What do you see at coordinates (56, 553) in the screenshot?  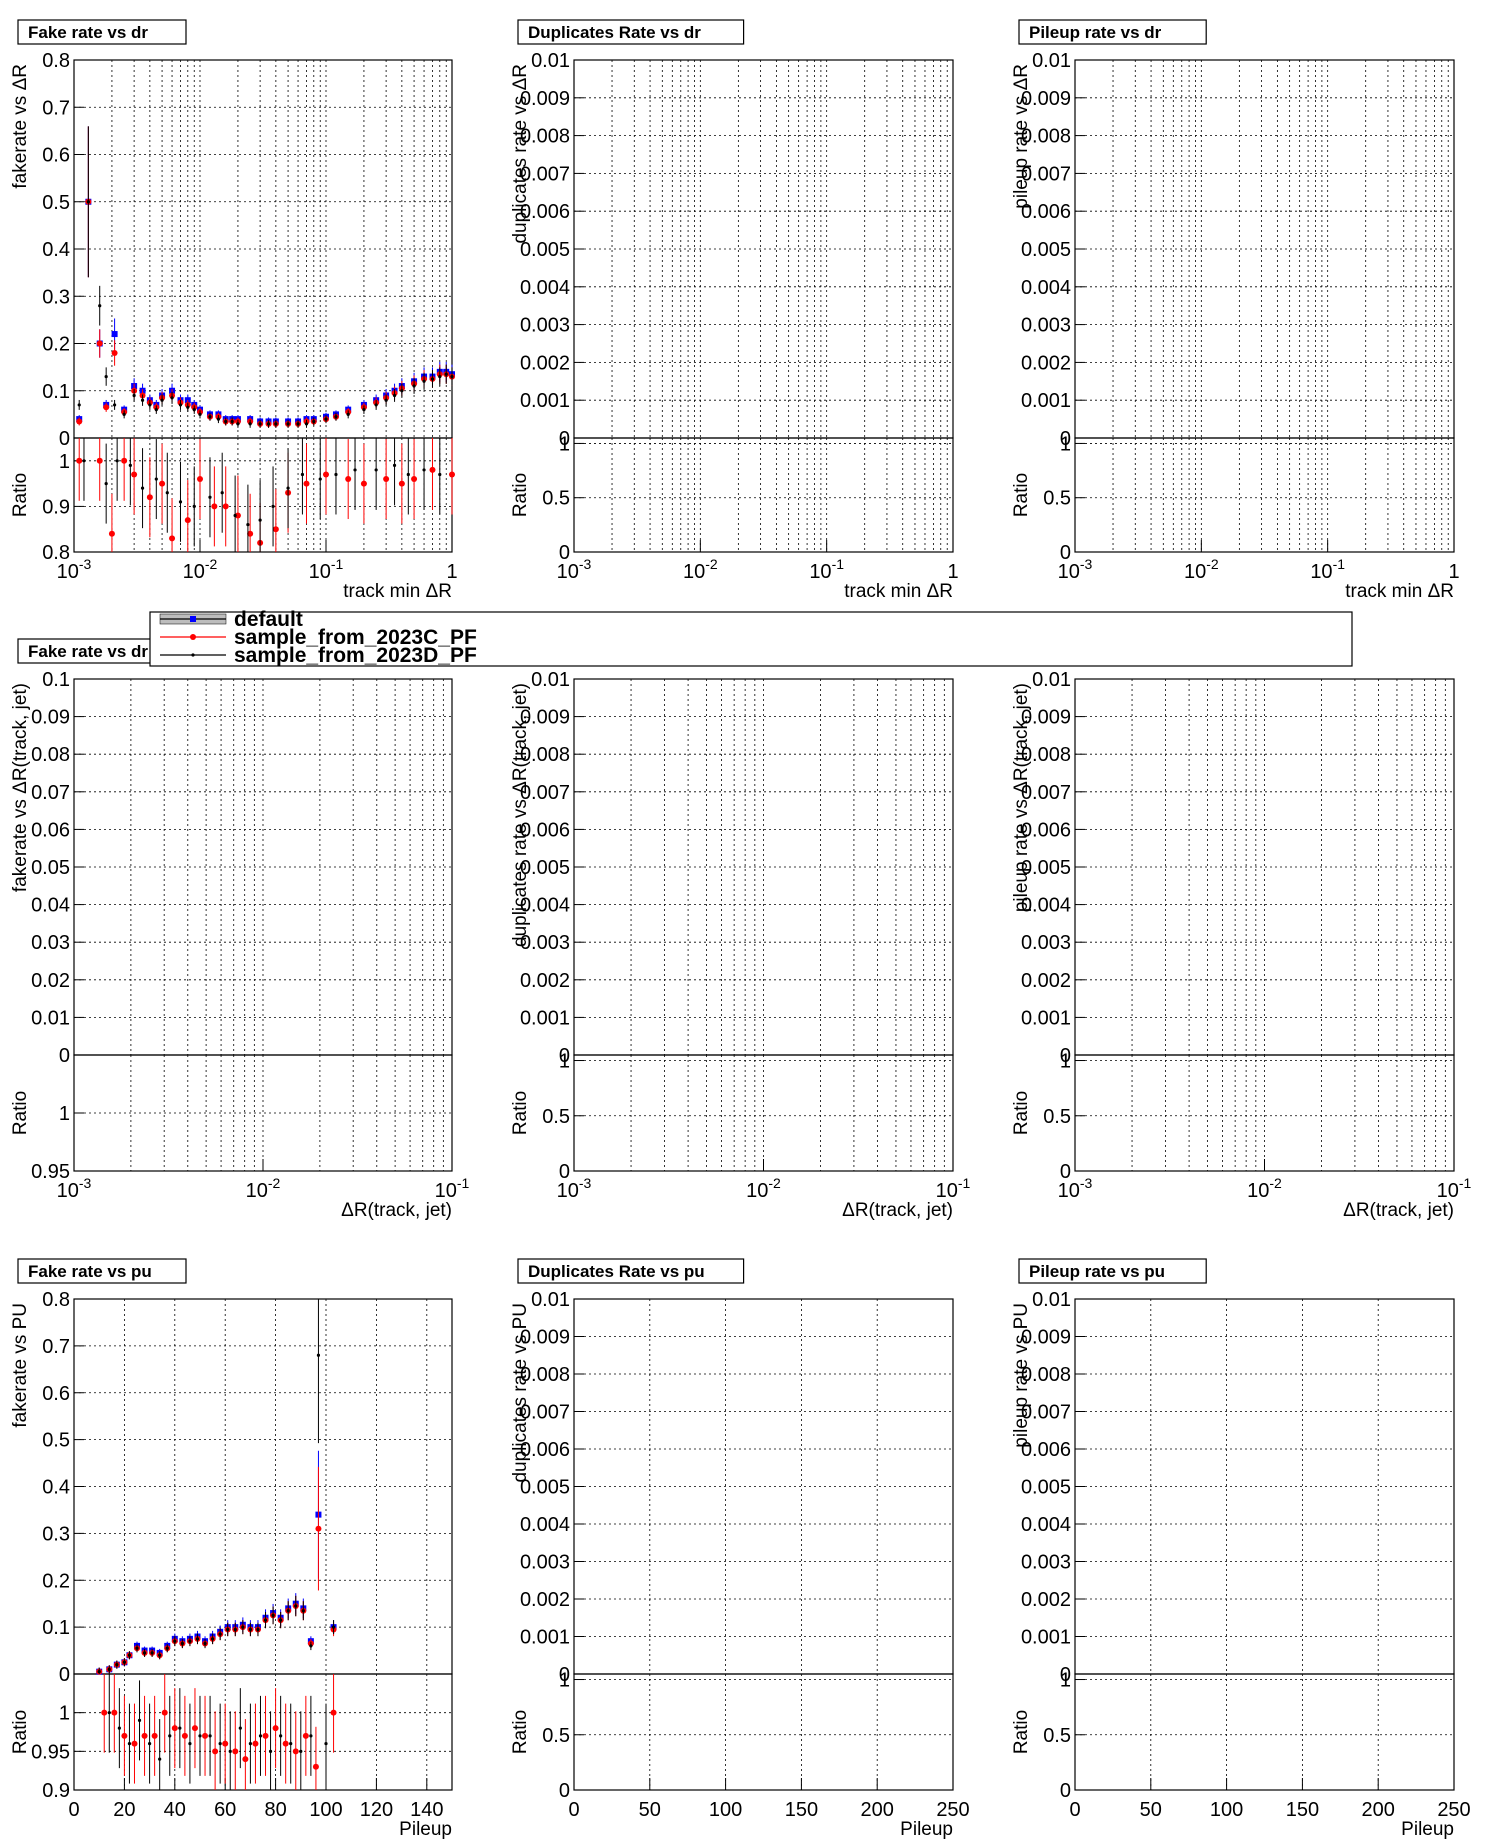 I see `ratio-y-tick-label: 0.8` at bounding box center [56, 553].